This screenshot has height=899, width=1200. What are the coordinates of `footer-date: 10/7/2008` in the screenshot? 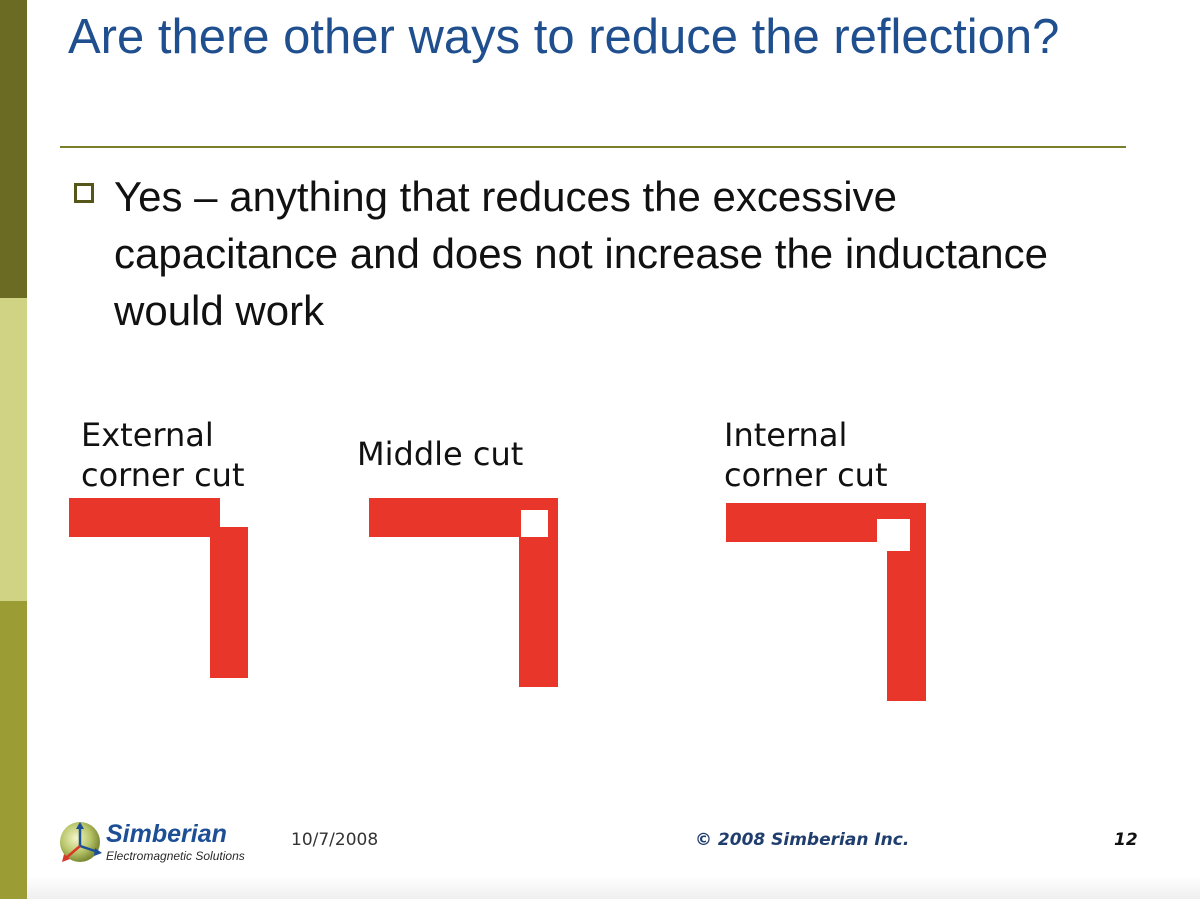 It's located at (335, 840).